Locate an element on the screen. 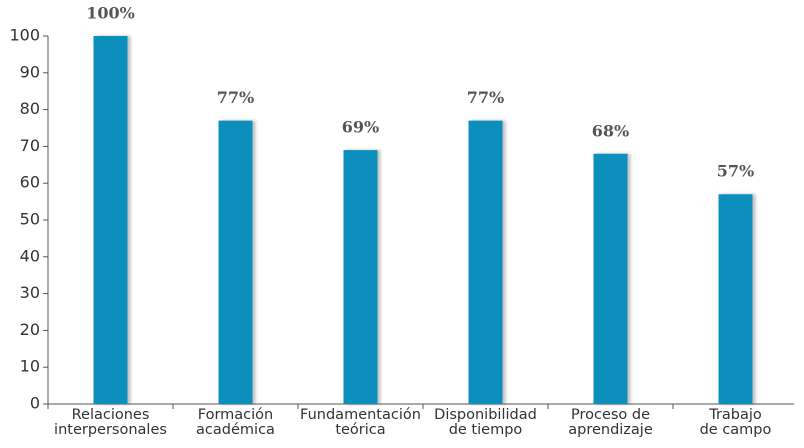 This screenshot has height=448, width=804. y-tick-label: 0 is located at coordinates (35, 403).